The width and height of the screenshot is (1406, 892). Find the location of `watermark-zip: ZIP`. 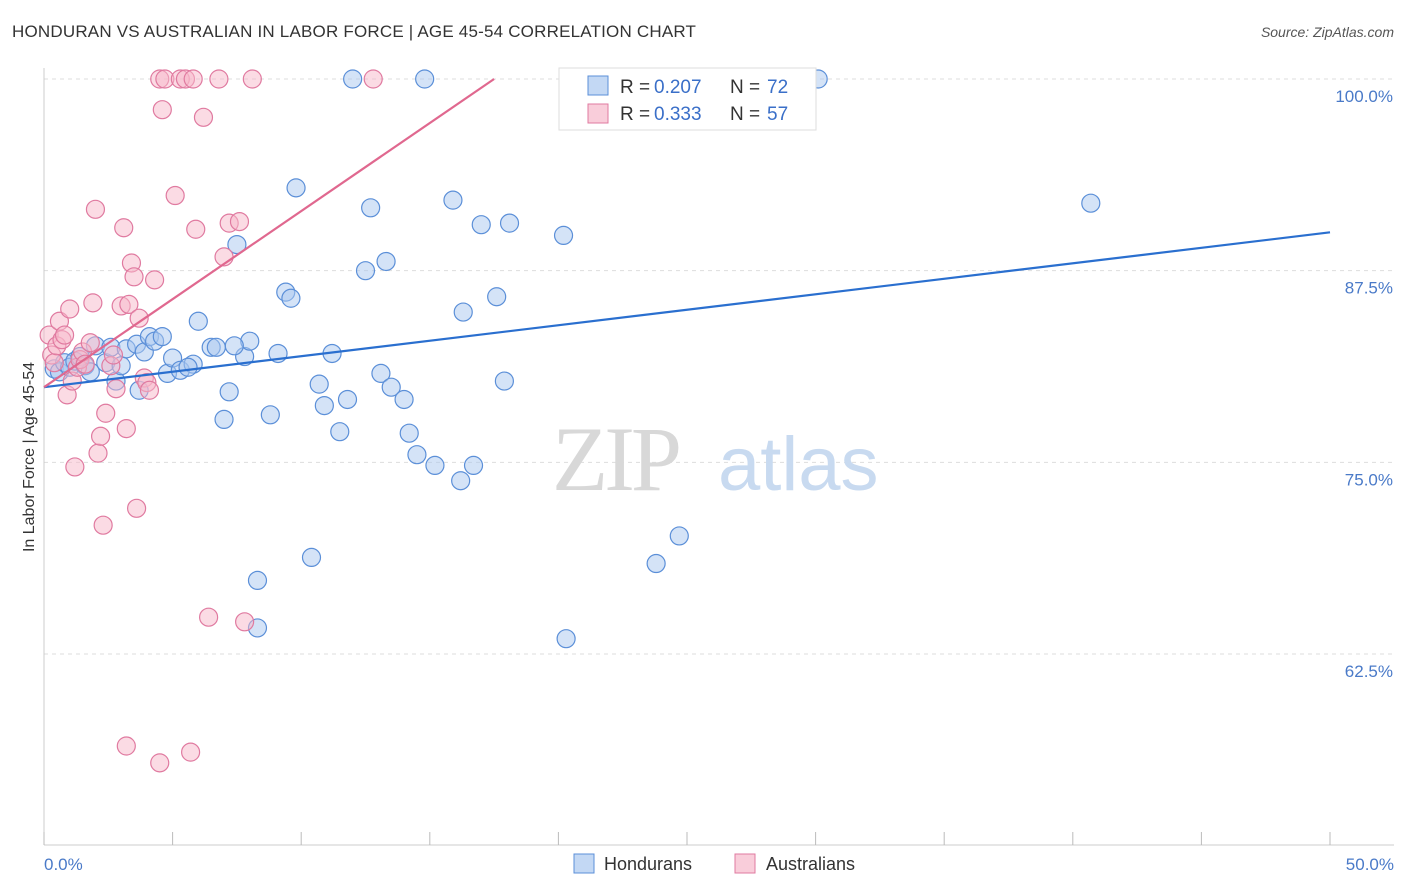

watermark-zip: ZIP is located at coordinates (615, 459).